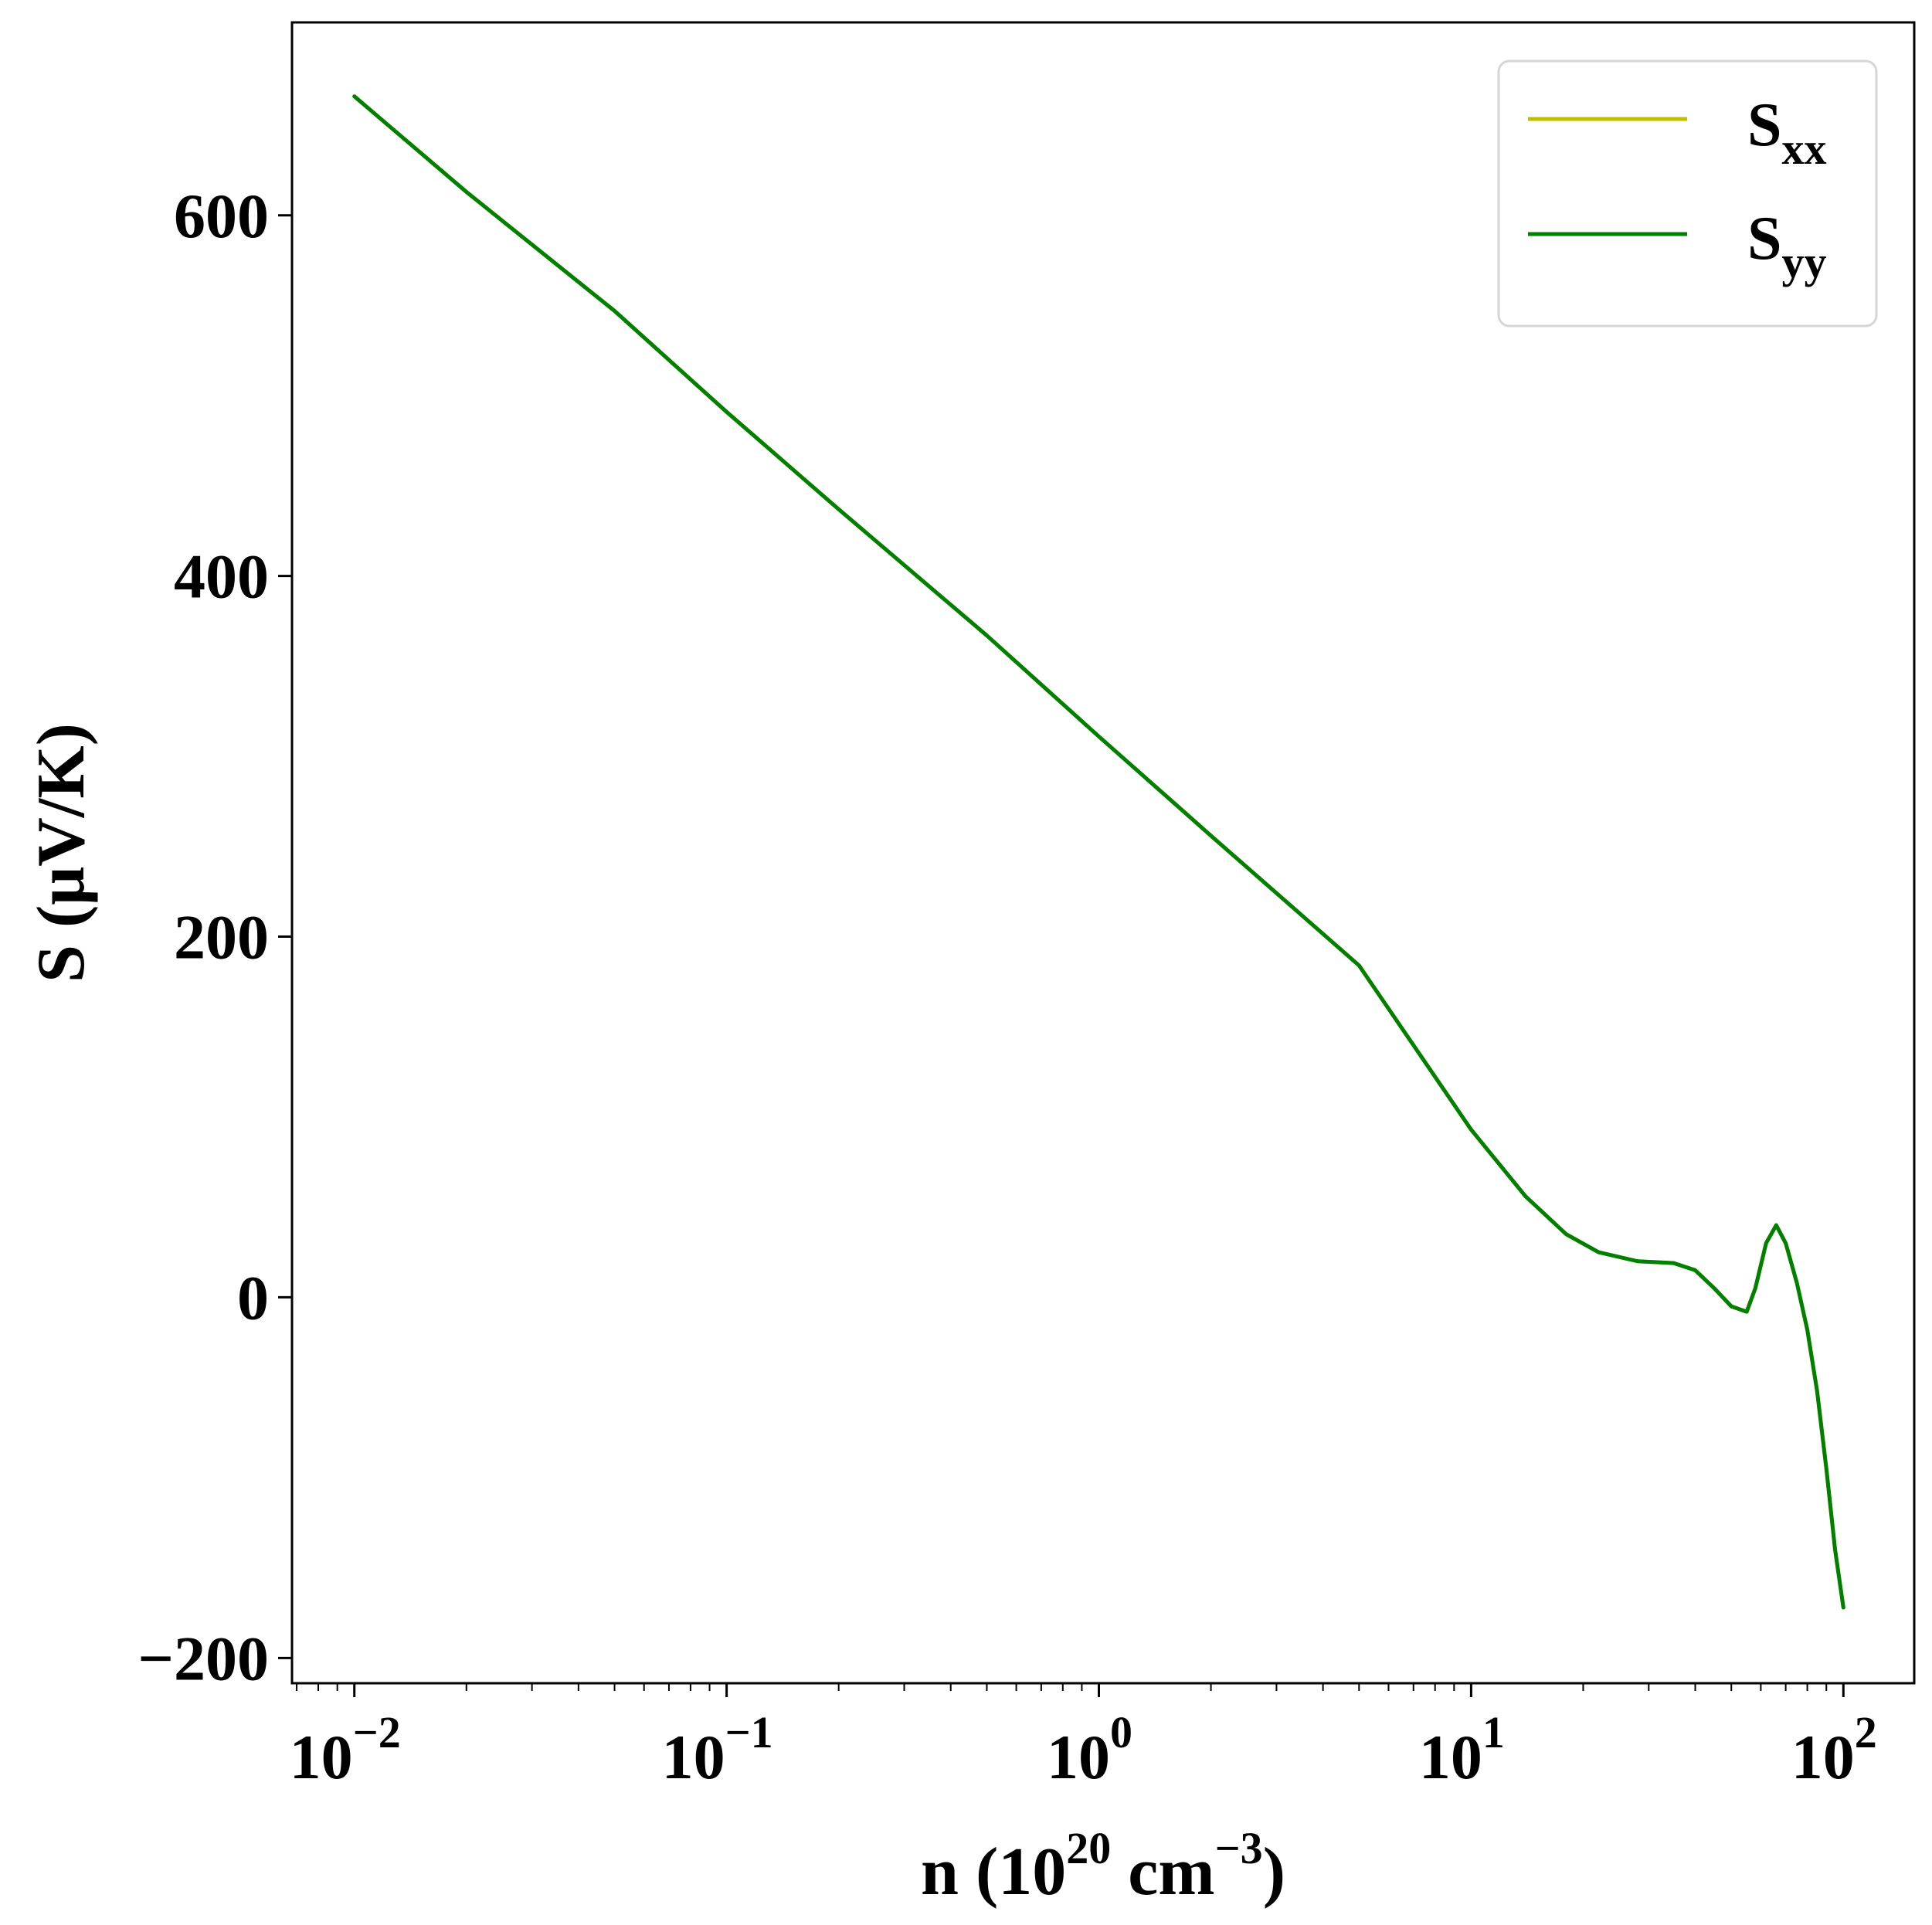  Describe the element at coordinates (1804, 149) in the screenshot. I see `legend-label-sxx-sub: xx` at that location.